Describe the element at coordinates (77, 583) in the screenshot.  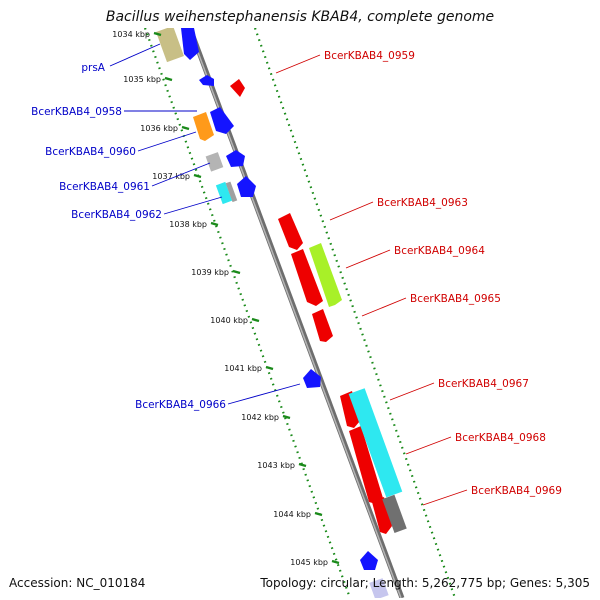
I see `accession-text: Accession: NC_010184` at that location.